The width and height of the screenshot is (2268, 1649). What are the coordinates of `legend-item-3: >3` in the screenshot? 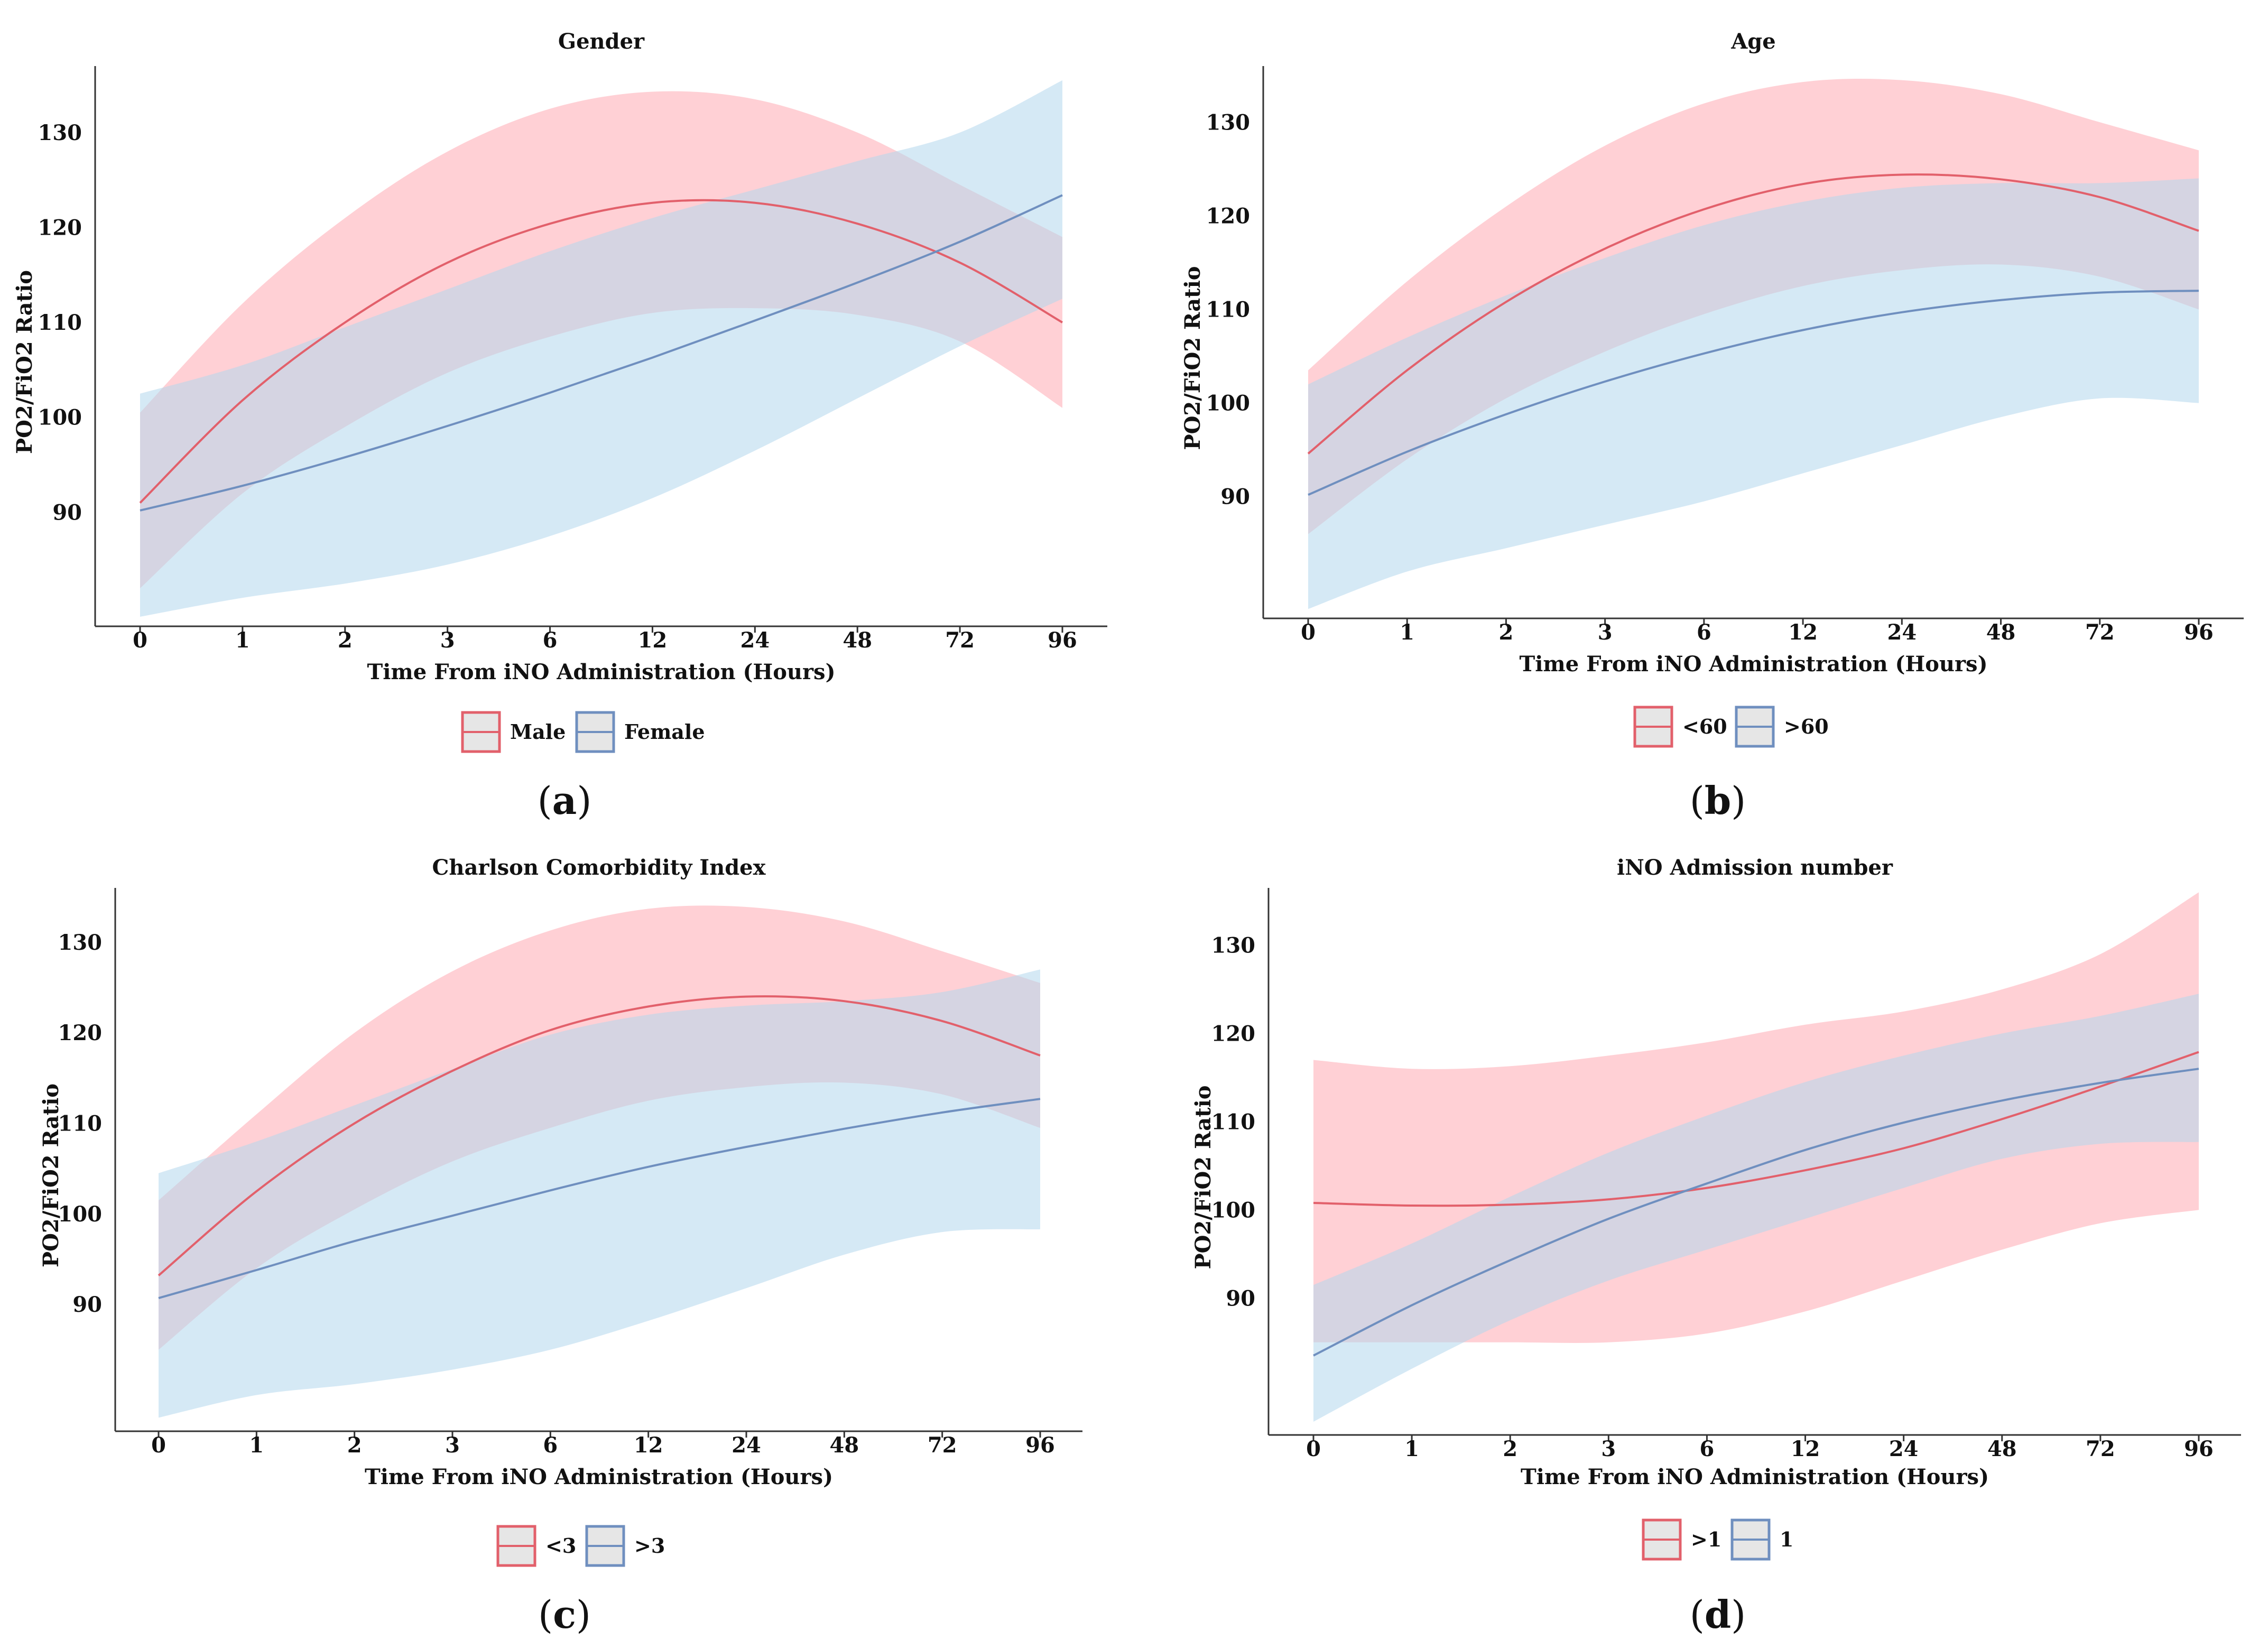 It's located at (625, 1546).